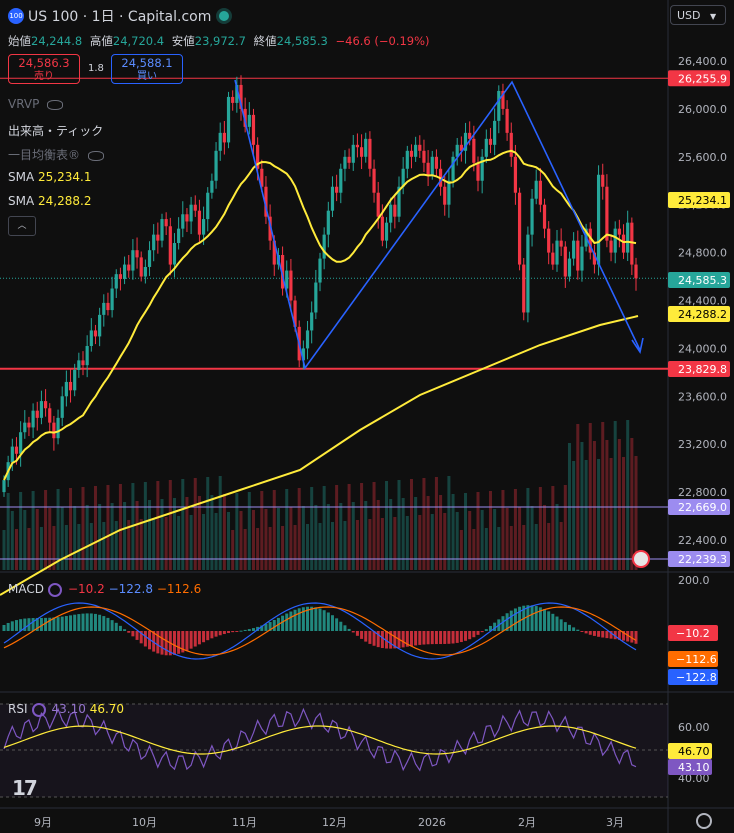 The height and width of the screenshot is (833, 734). What do you see at coordinates (244, 822) in the screenshot?
I see `time-tick-label: 11月` at bounding box center [244, 822].